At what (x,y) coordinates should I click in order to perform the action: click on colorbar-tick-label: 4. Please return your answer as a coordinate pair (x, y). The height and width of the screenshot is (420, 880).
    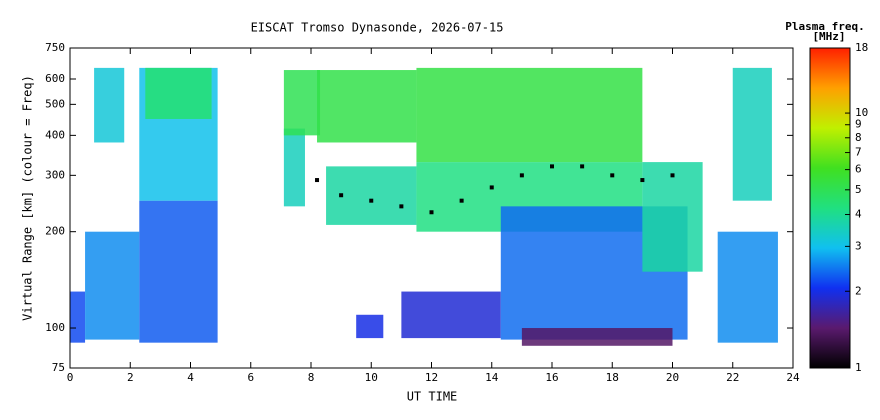
    Looking at the image, I should click on (858, 214).